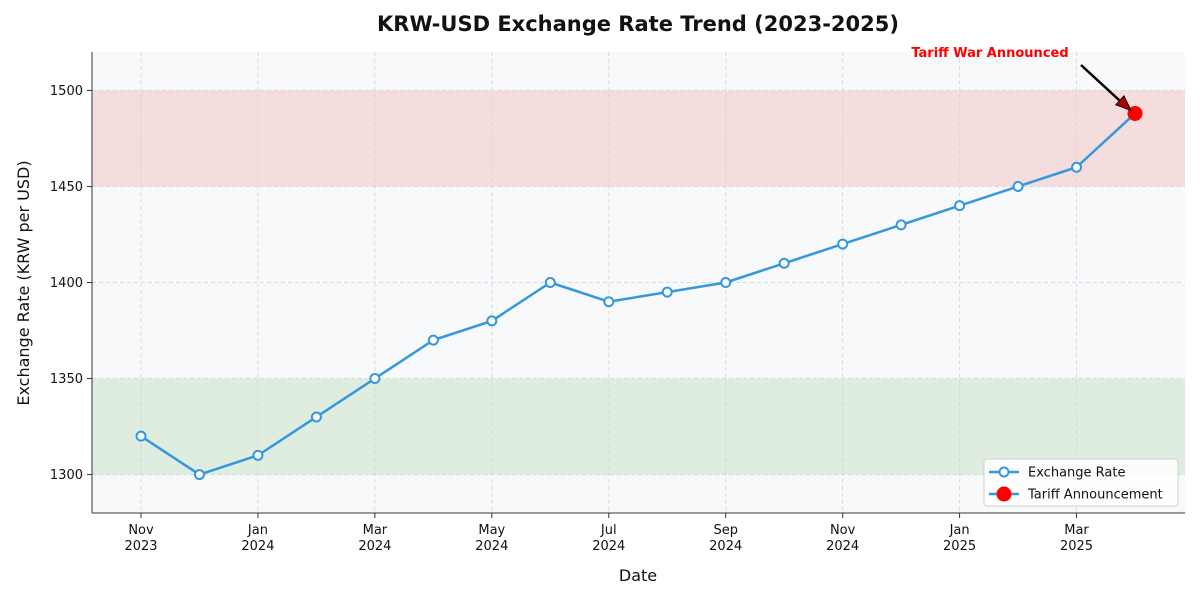 The width and height of the screenshot is (1200, 600). What do you see at coordinates (1123, 103) in the screenshot?
I see `annotation-arrow-head` at bounding box center [1123, 103].